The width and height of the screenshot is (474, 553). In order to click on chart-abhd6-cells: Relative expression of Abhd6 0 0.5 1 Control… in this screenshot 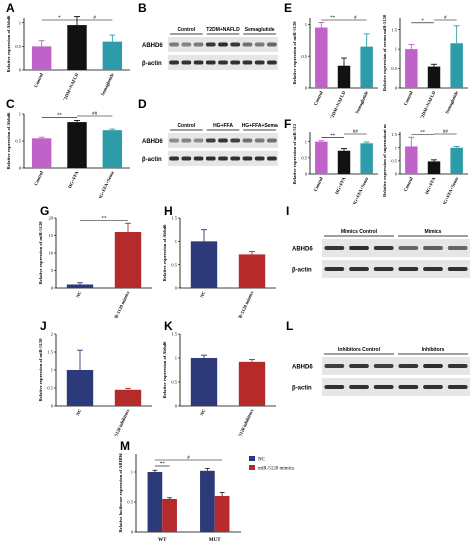, I will do `click(68, 155)`.